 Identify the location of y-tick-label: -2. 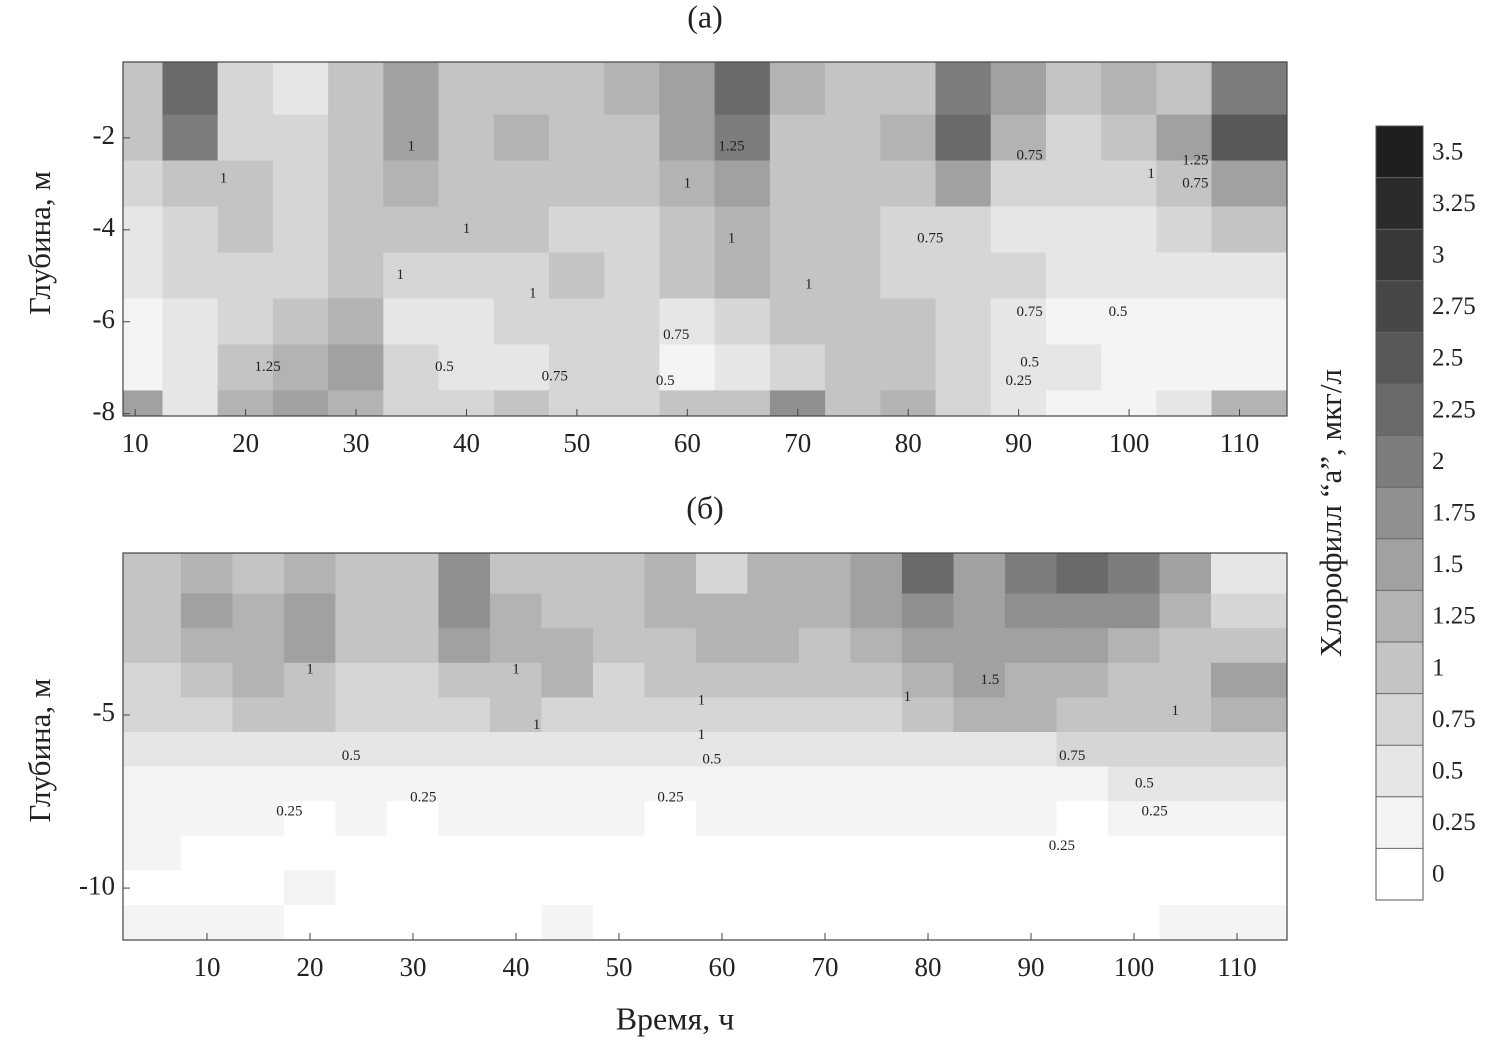
(104, 135).